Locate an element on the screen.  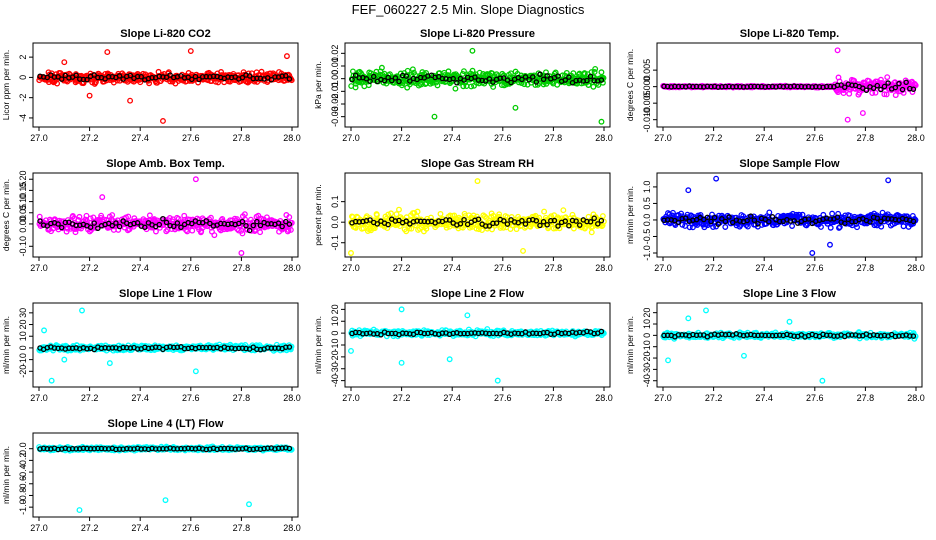
y-tick-label: 0.0 is located at coordinates (647, 220).